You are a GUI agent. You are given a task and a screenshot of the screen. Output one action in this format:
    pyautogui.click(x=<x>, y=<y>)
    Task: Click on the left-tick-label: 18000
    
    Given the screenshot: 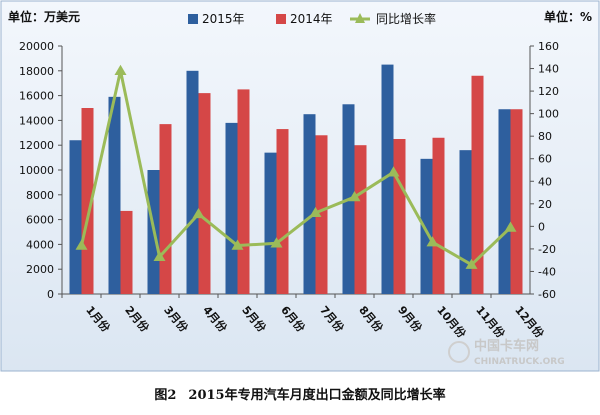 What is the action you would take?
    pyautogui.click(x=36, y=71)
    